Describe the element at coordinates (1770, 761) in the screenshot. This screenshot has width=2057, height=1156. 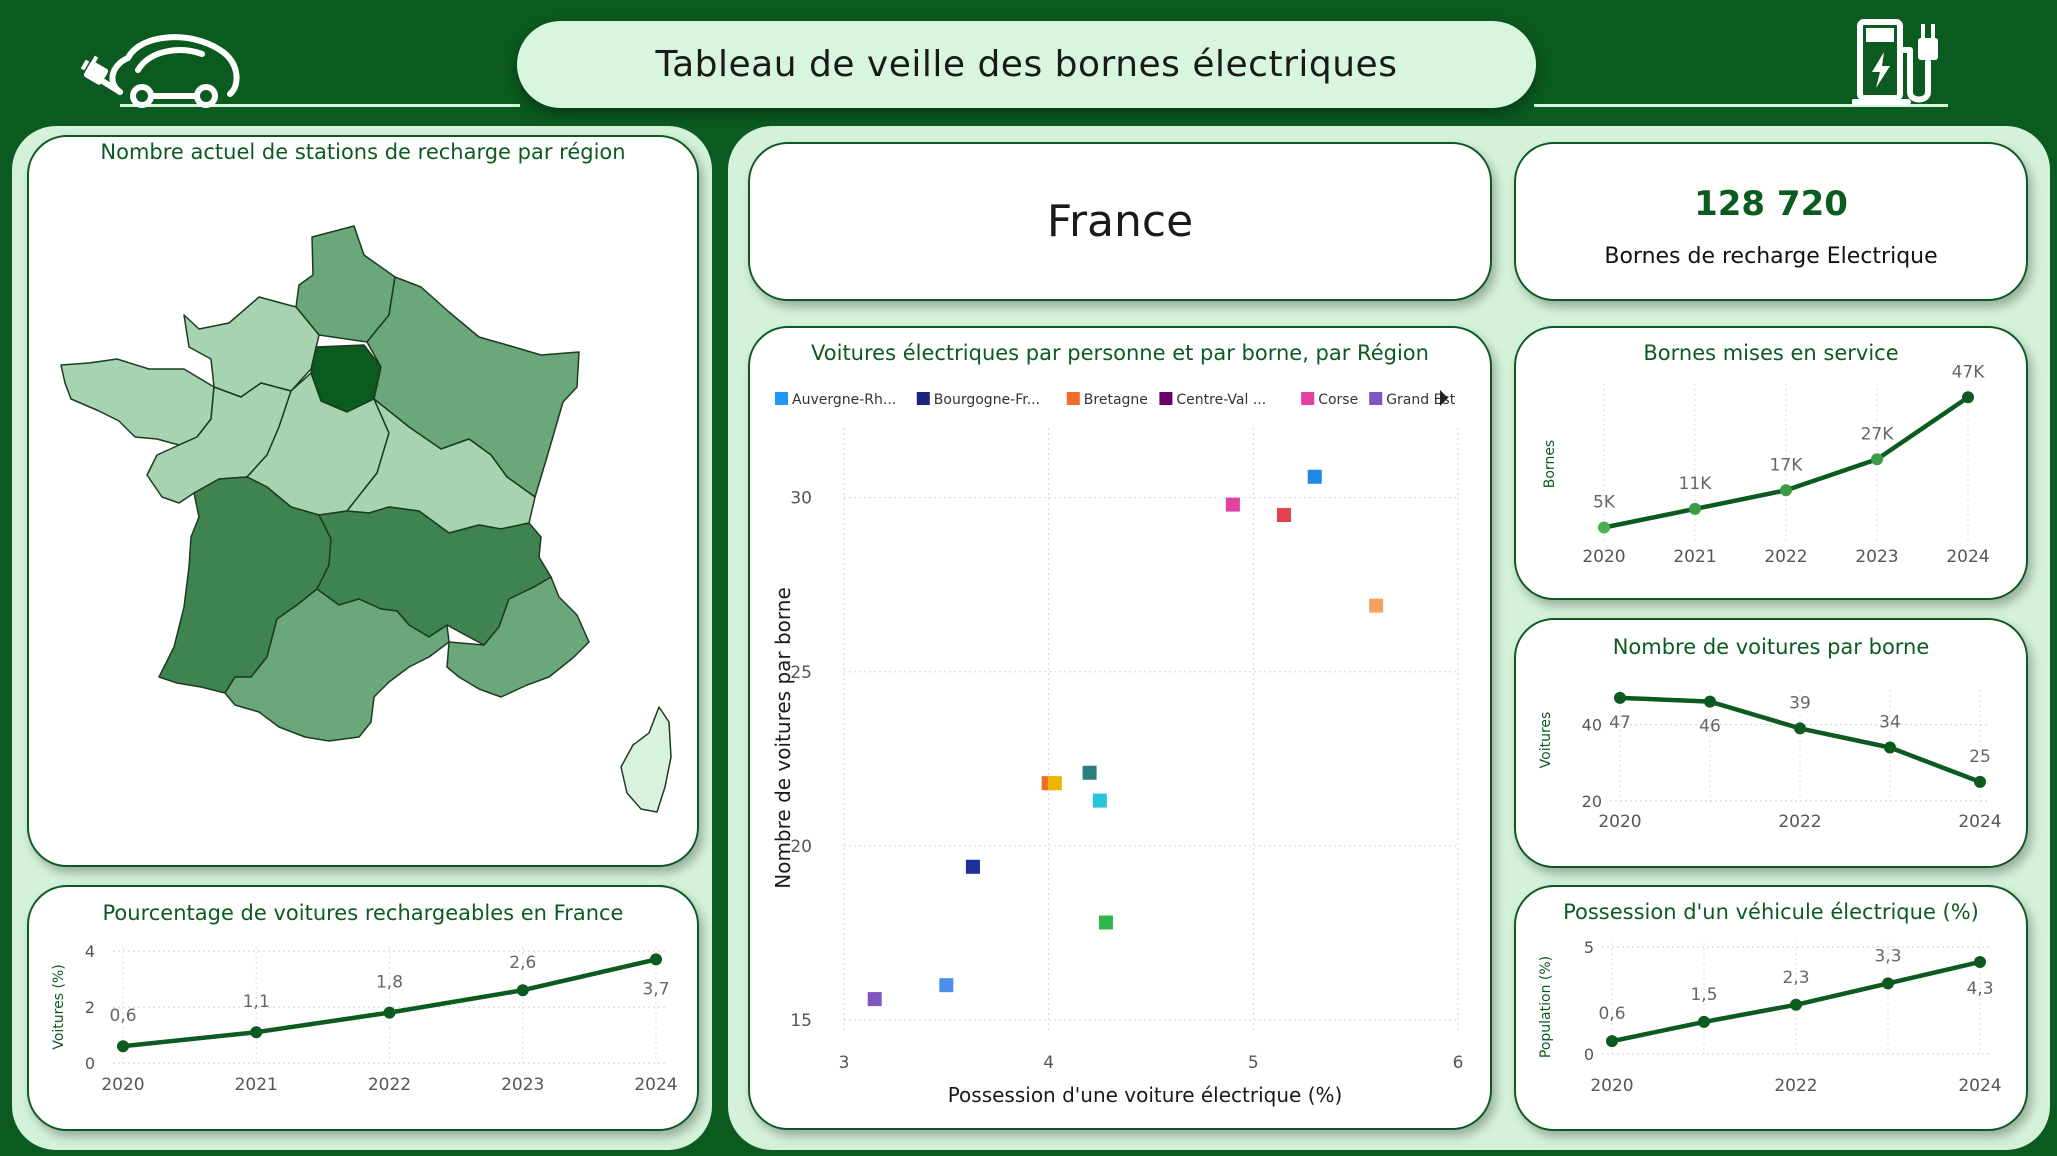
I see `voitures-chart: 20 40 2020 2022 2024 Voitures 47 46 39 34 25` at that location.